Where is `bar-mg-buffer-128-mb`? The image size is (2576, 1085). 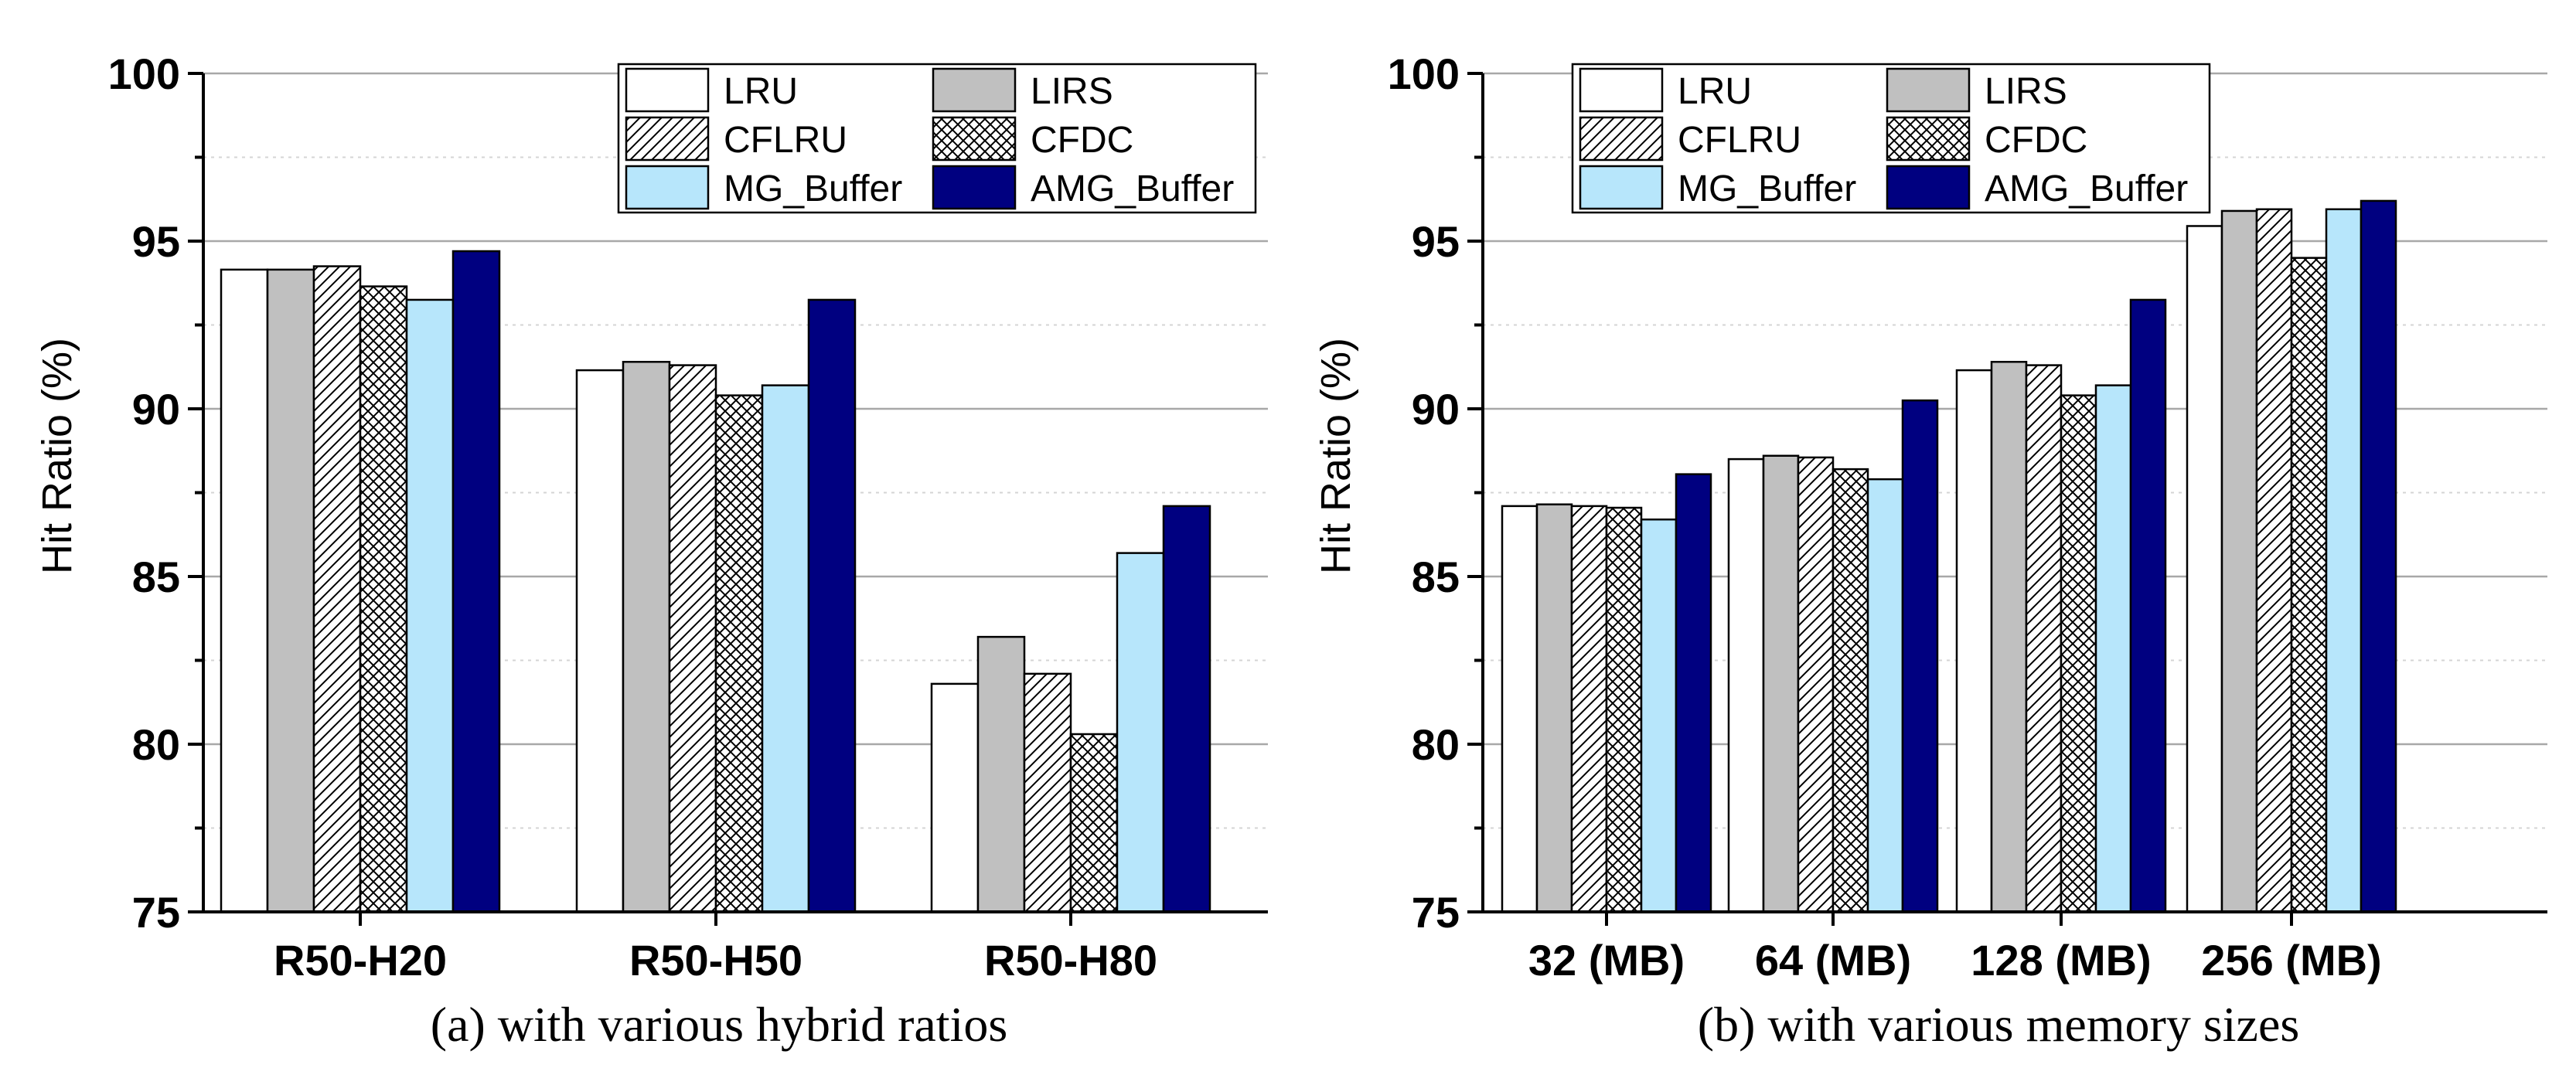 bar-mg-buffer-128-mb is located at coordinates (2113, 648).